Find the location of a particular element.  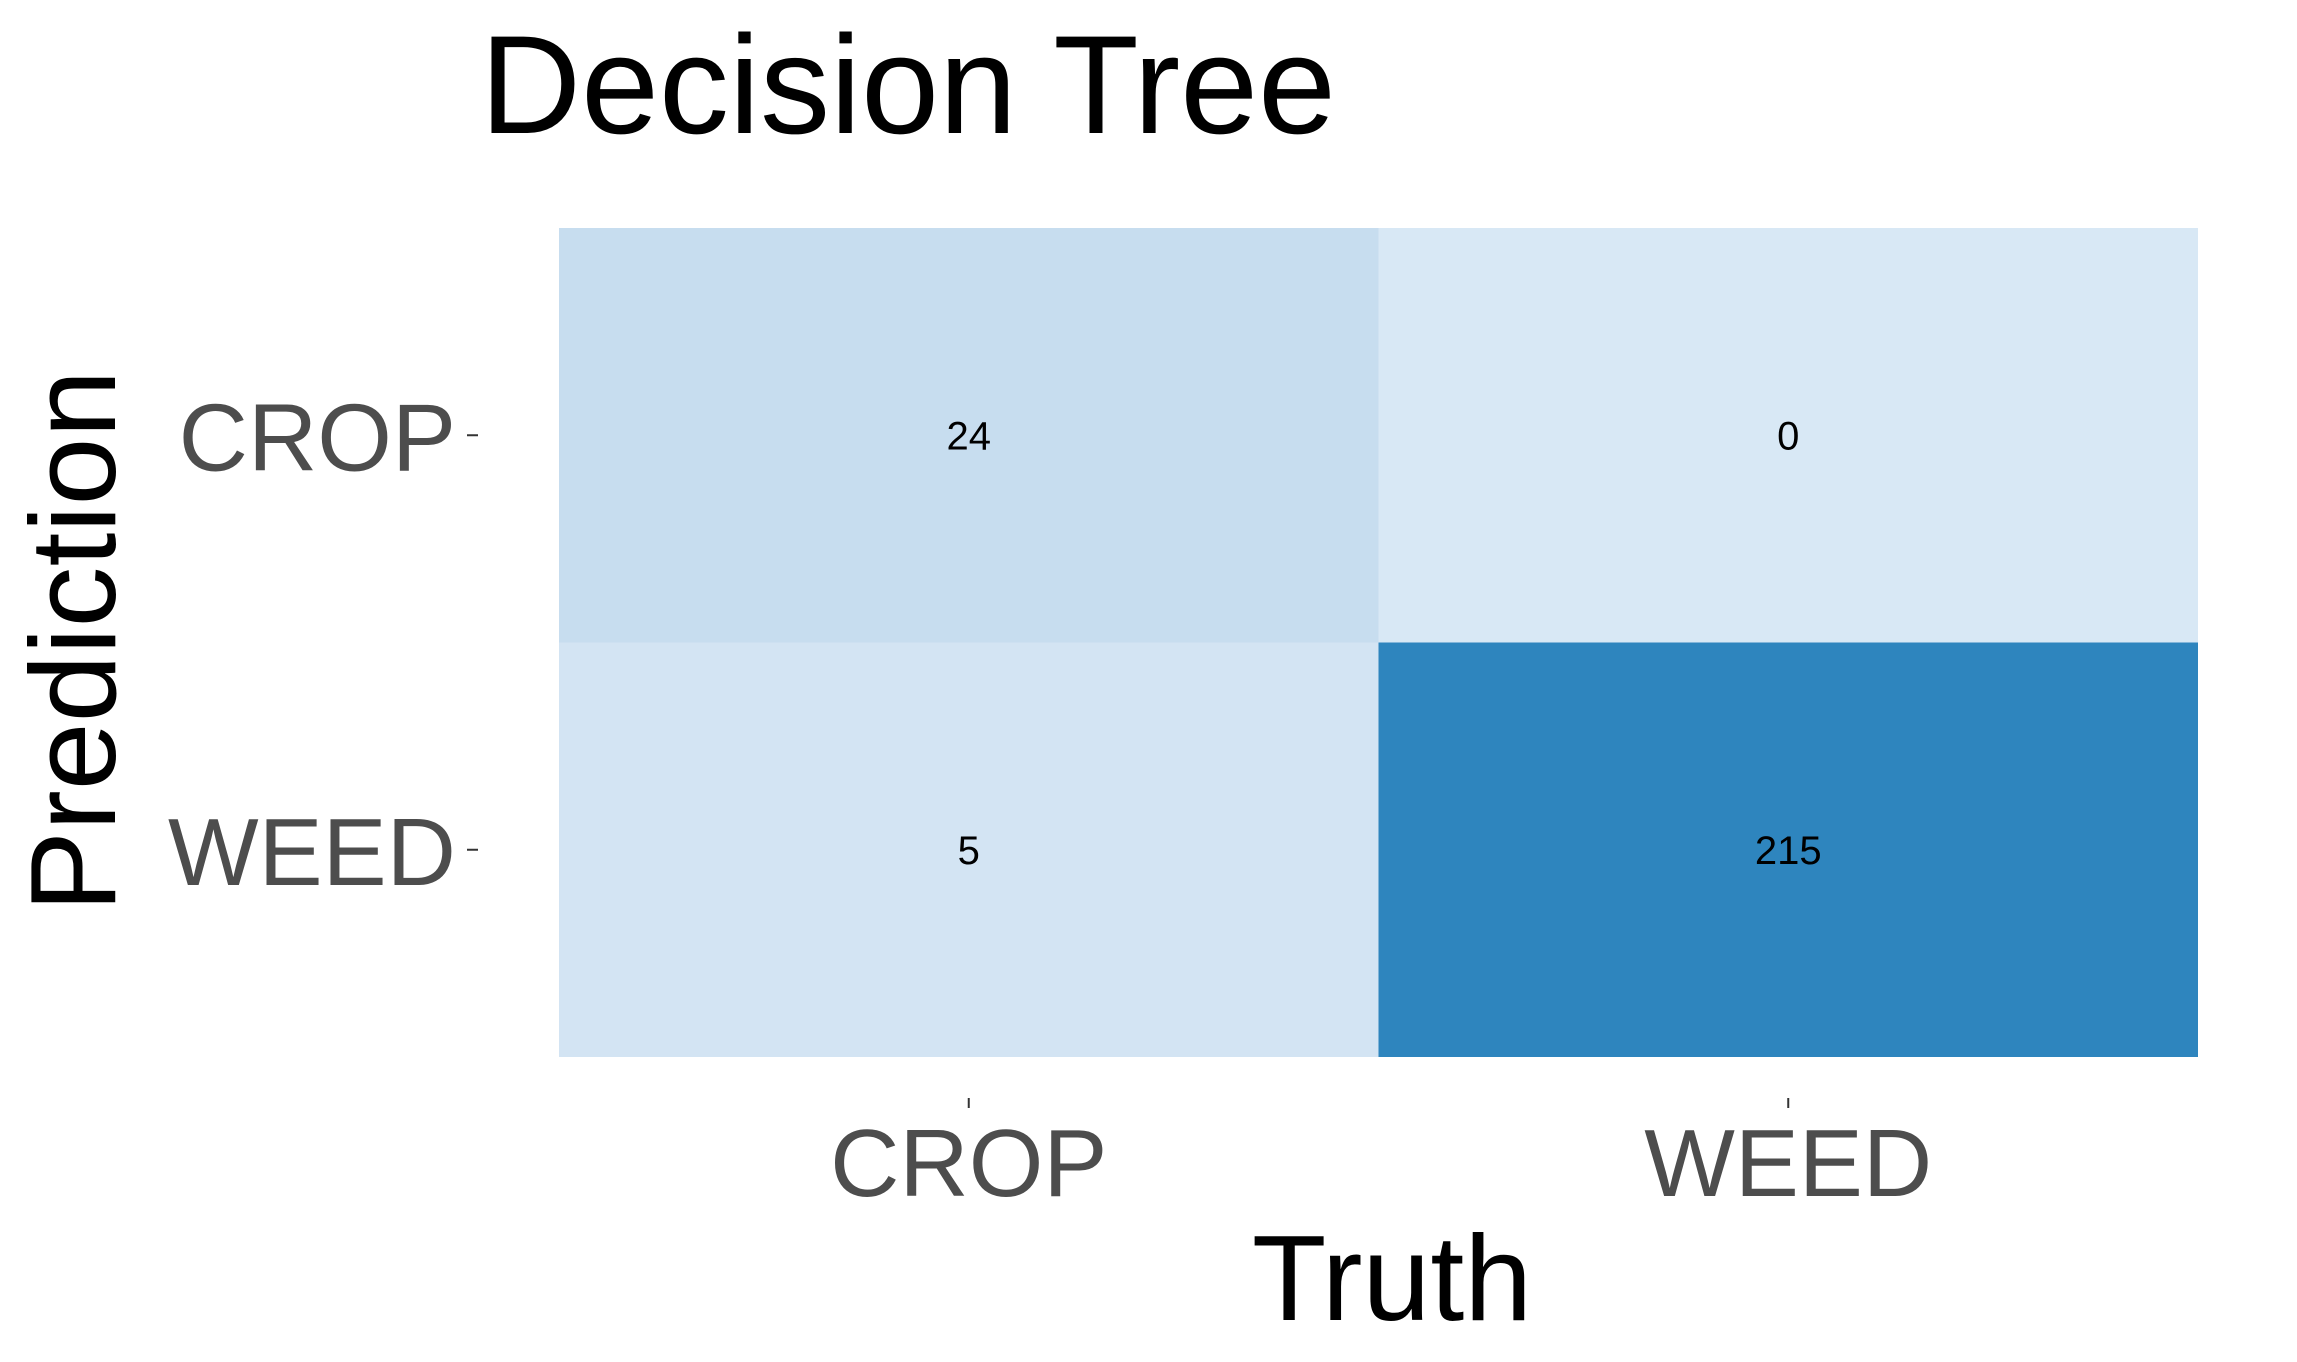

x-tick-label-crop: CROP is located at coordinates (968, 1163).